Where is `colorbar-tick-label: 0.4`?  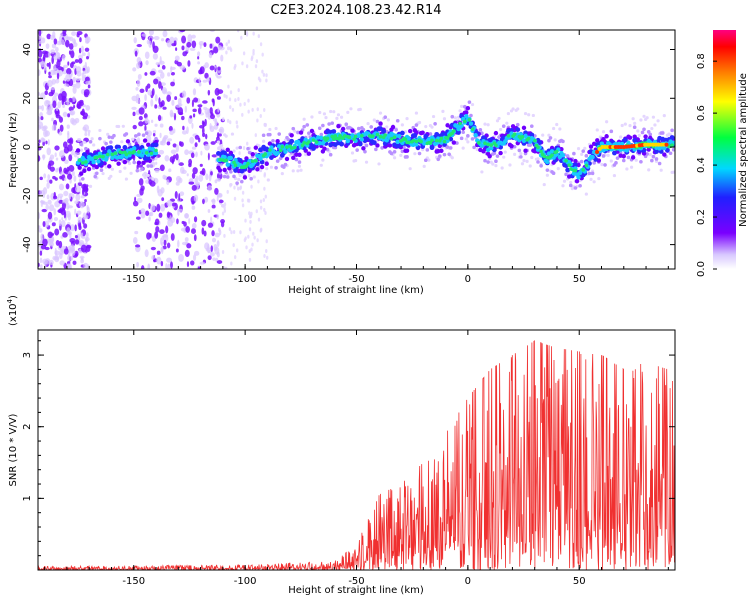 colorbar-tick-label: 0.4 is located at coordinates (701, 165).